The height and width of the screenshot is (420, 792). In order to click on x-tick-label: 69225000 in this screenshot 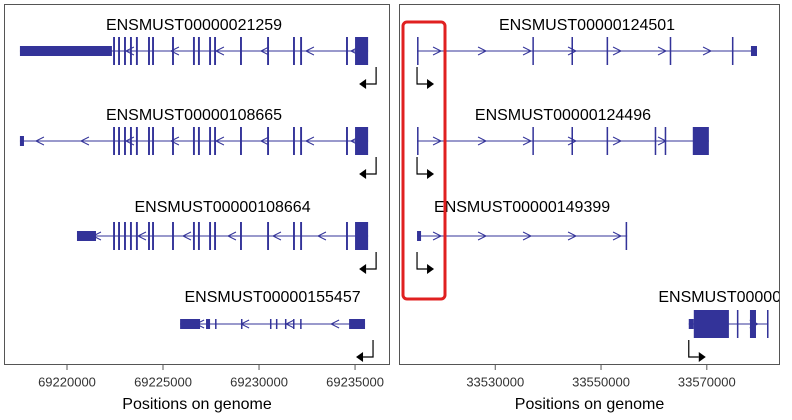, I will do `click(163, 381)`.